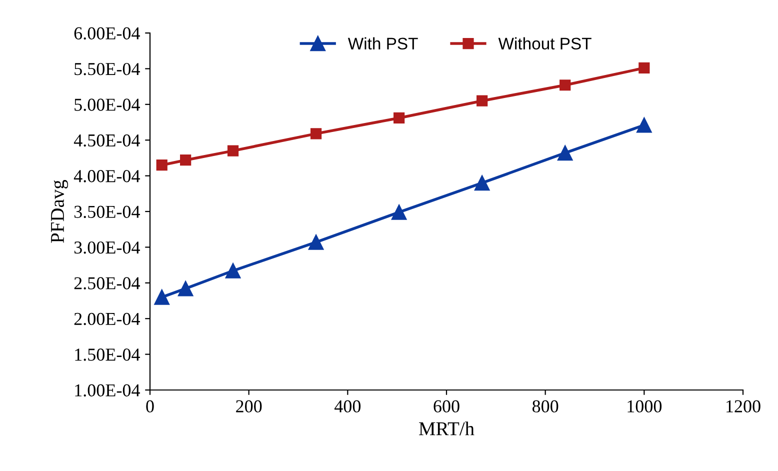 This screenshot has height=471, width=778. I want to click on y-tick-label: 2.50E-04, so click(107, 283).